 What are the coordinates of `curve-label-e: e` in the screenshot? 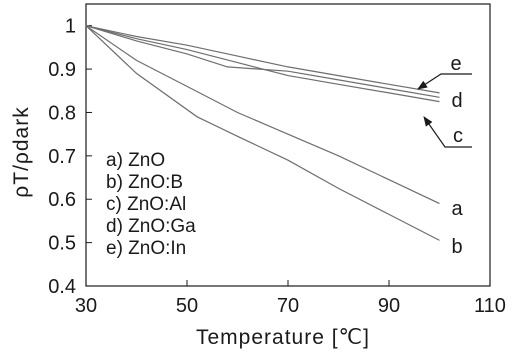 It's located at (455, 64).